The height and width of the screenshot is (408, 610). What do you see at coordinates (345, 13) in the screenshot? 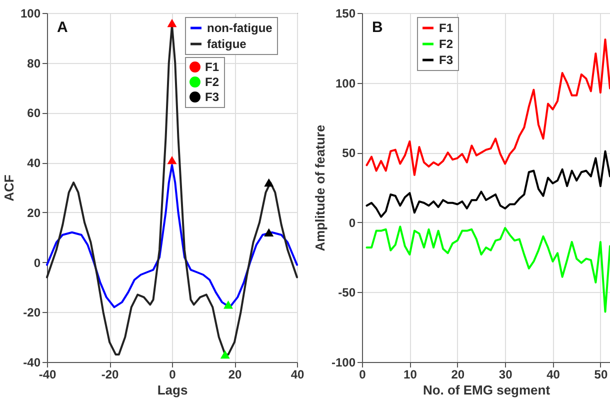
I see `y-tick-label: 150` at bounding box center [345, 13].